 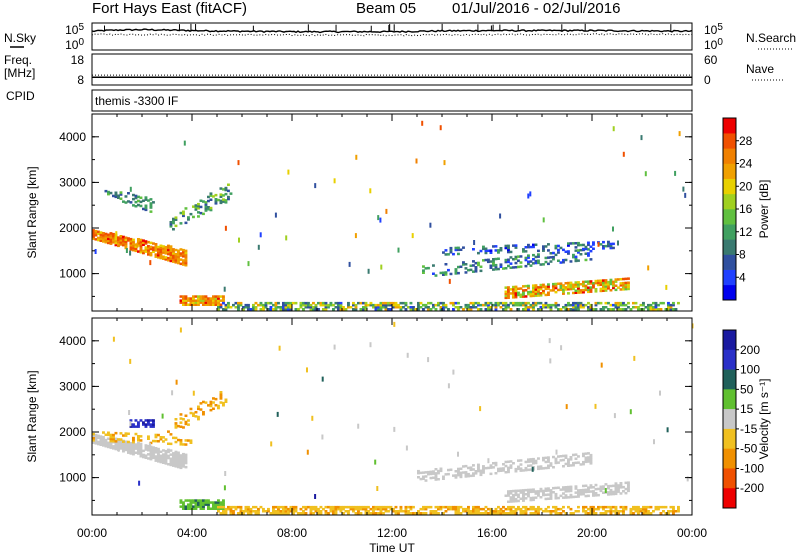 What do you see at coordinates (707, 80) in the screenshot?
I see `freq-right-tick-bottom: 0` at bounding box center [707, 80].